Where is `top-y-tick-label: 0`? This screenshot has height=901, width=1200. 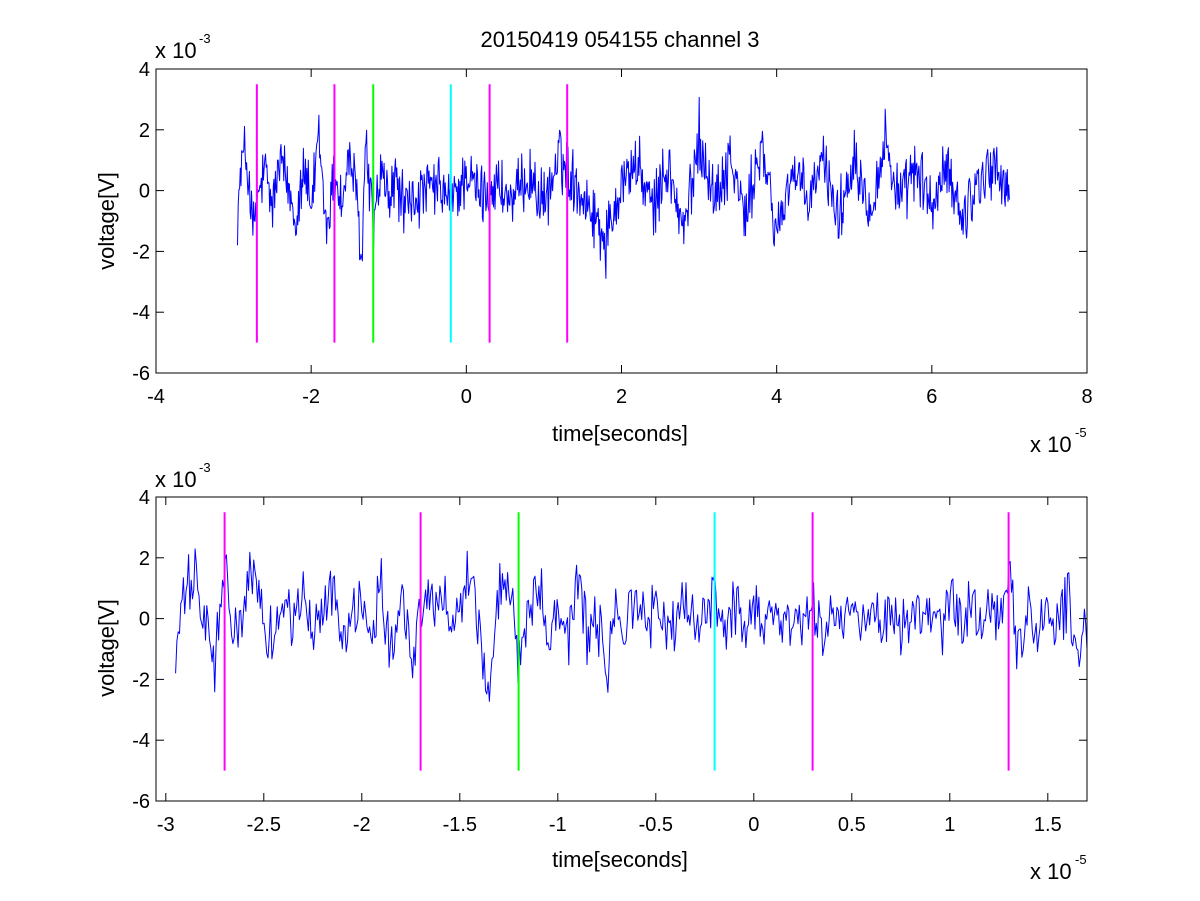
top-y-tick-label: 0 is located at coordinates (144, 192).